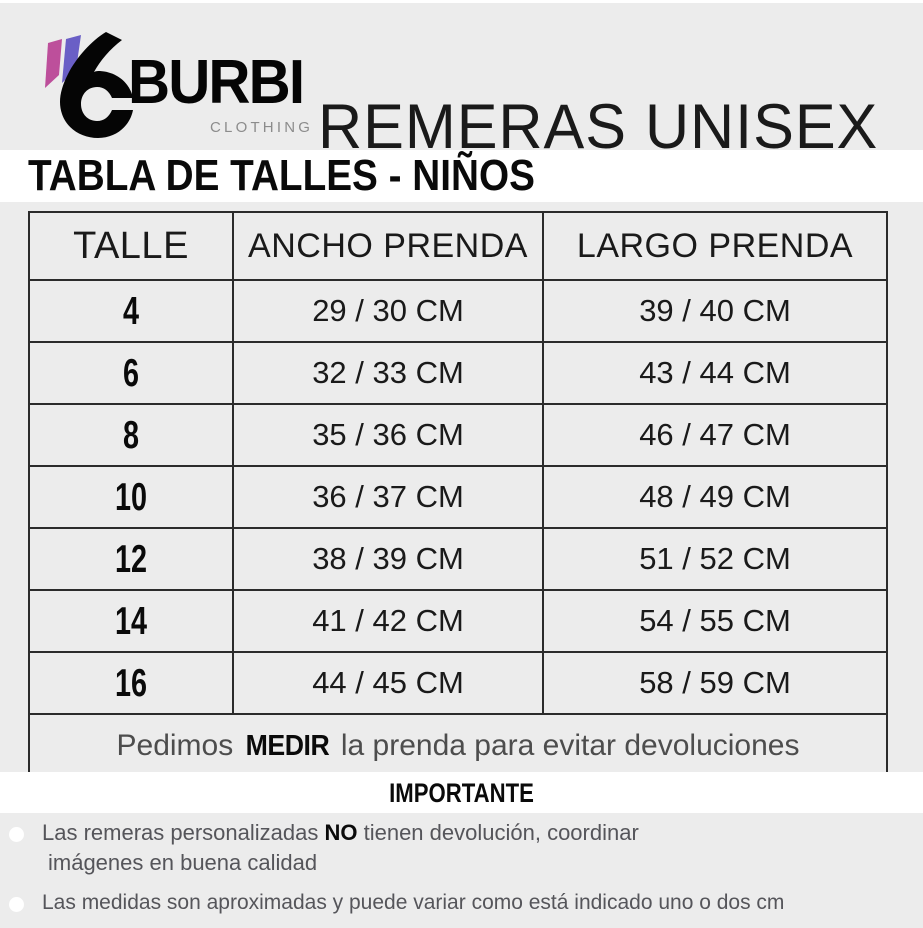  Describe the element at coordinates (715, 621) in the screenshot. I see `cell-largo-prenda: 54 / 55 CM` at that location.